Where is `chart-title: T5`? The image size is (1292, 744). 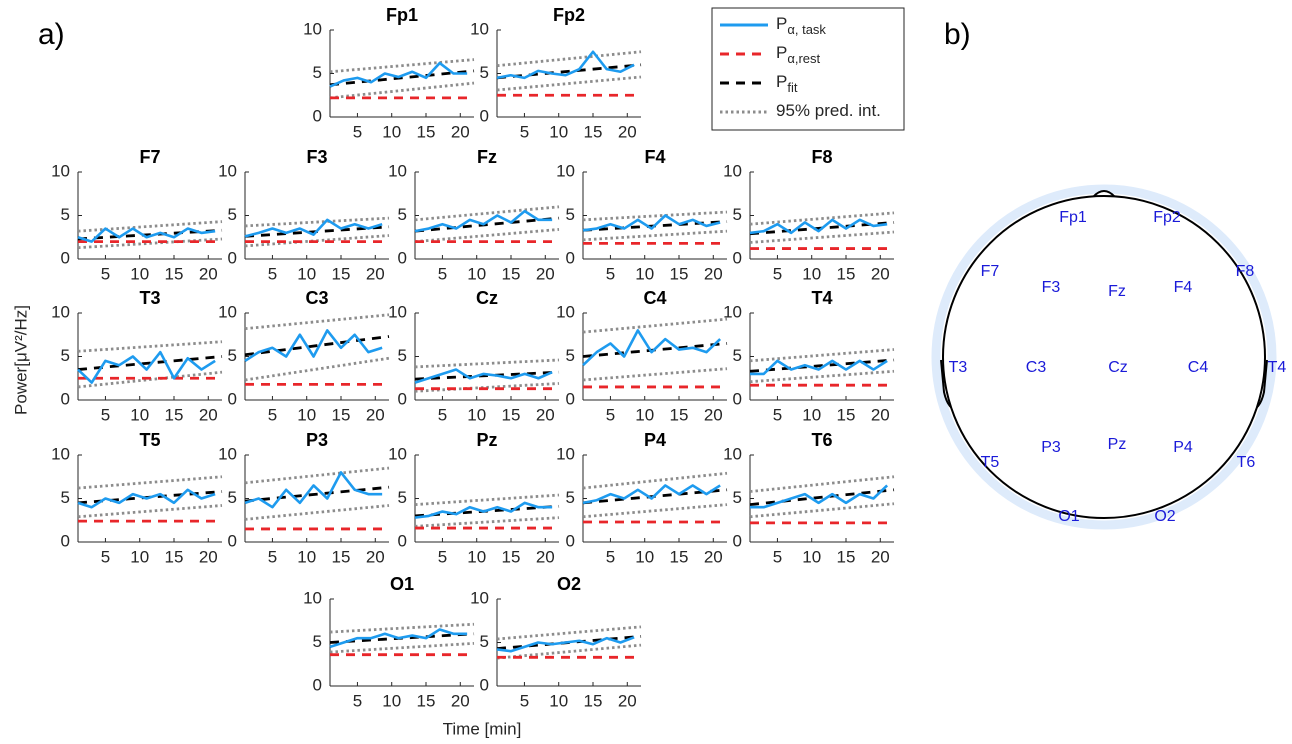 chart-title: T5 is located at coordinates (149, 440).